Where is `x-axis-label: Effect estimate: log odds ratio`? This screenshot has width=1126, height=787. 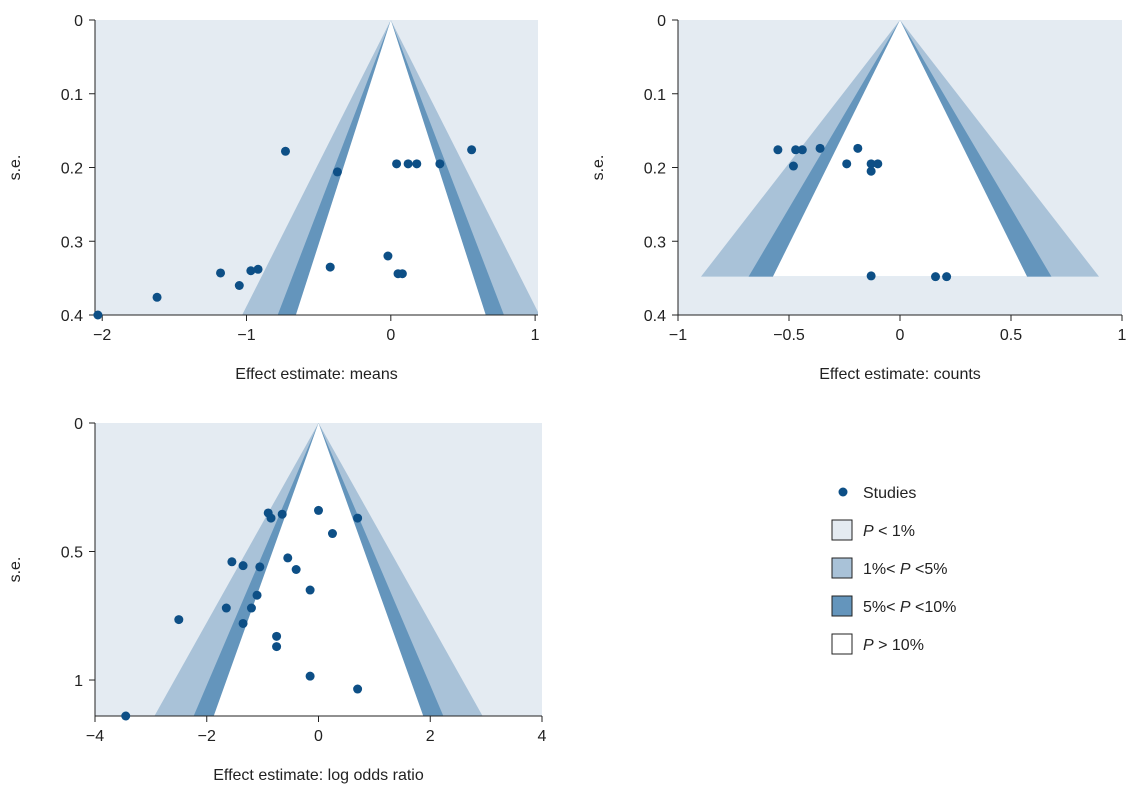
x-axis-label: Effect estimate: log odds ratio is located at coordinates (318, 775).